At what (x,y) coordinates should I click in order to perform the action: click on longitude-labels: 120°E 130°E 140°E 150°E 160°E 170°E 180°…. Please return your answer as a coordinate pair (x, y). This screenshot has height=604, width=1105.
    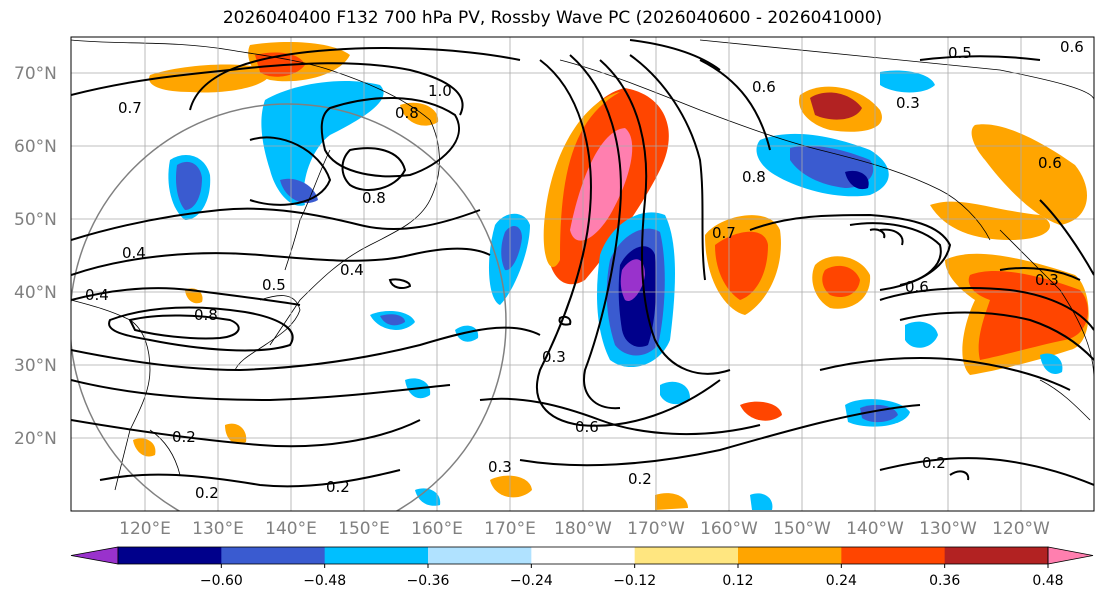
    Looking at the image, I should click on (584, 529).